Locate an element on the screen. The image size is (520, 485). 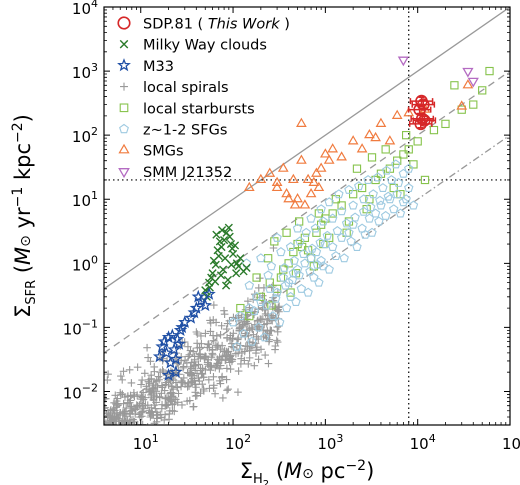
legend-item-smgs: SMGs is located at coordinates (151, 152).